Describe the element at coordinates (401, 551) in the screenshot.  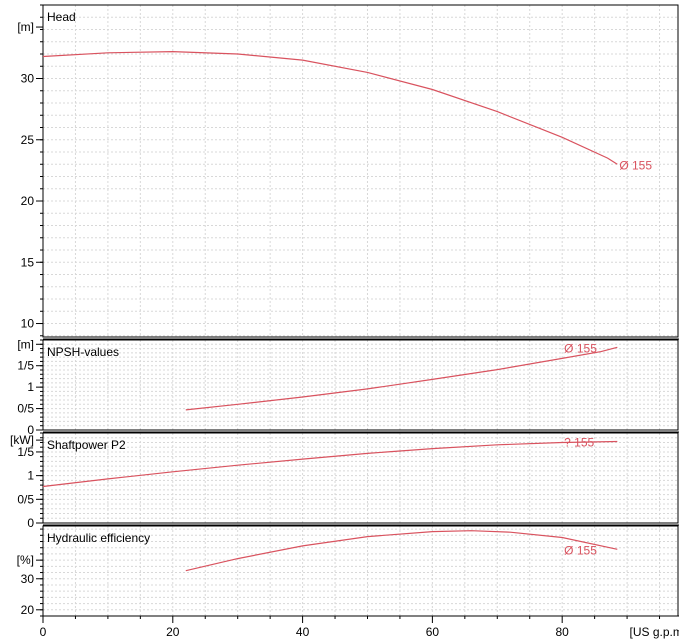
I see `eff-curve` at that location.